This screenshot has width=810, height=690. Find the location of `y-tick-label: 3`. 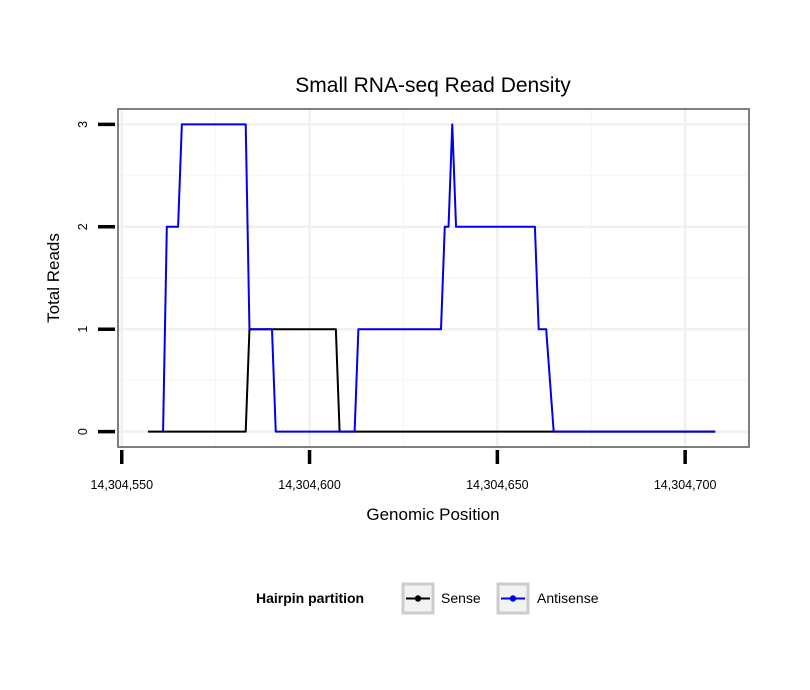

y-tick-label: 3 is located at coordinates (83, 124).